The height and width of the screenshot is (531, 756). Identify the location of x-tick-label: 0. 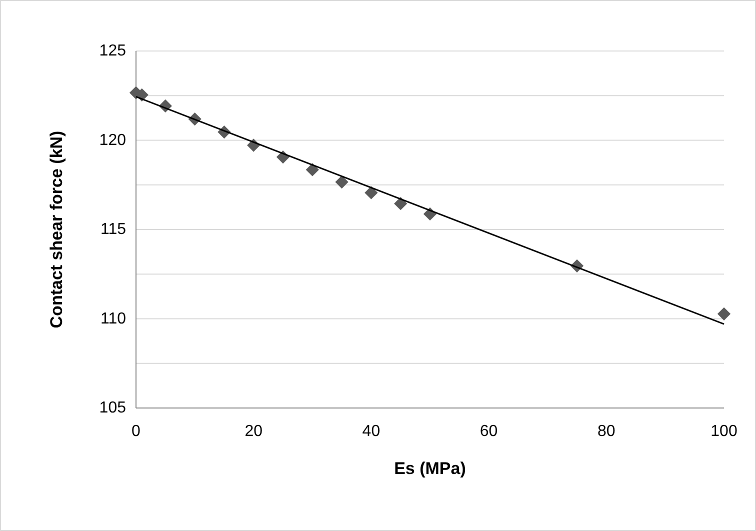
(136, 431).